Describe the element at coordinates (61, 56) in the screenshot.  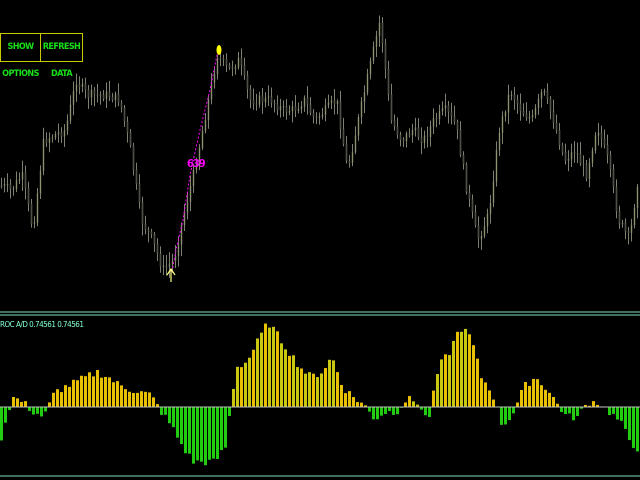
I see `refresh-data-button: REFRESH DATA` at that location.